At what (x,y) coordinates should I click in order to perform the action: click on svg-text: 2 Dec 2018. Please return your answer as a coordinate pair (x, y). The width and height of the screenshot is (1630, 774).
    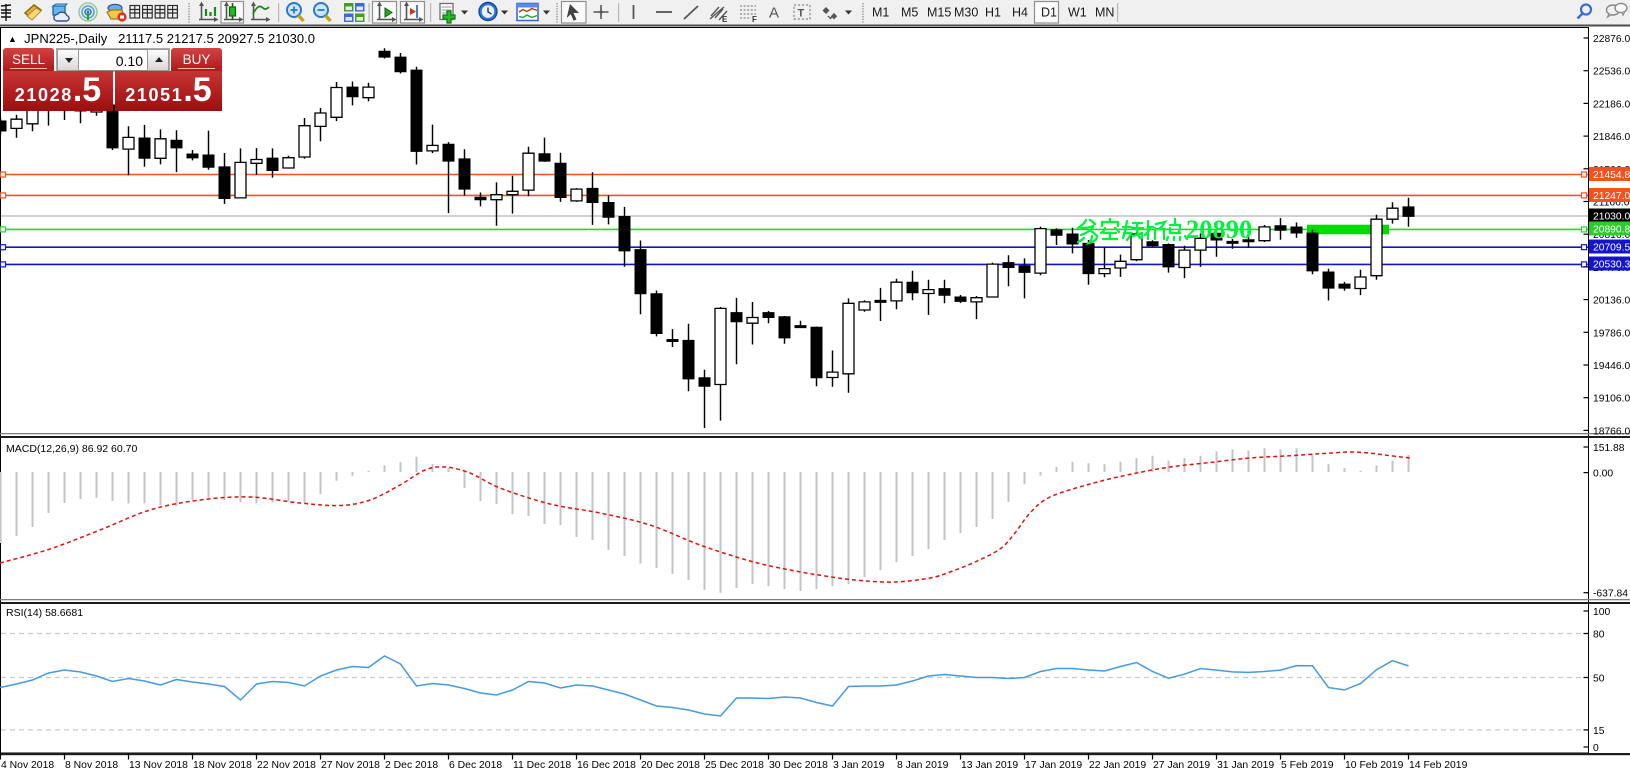
    Looking at the image, I should click on (411, 765).